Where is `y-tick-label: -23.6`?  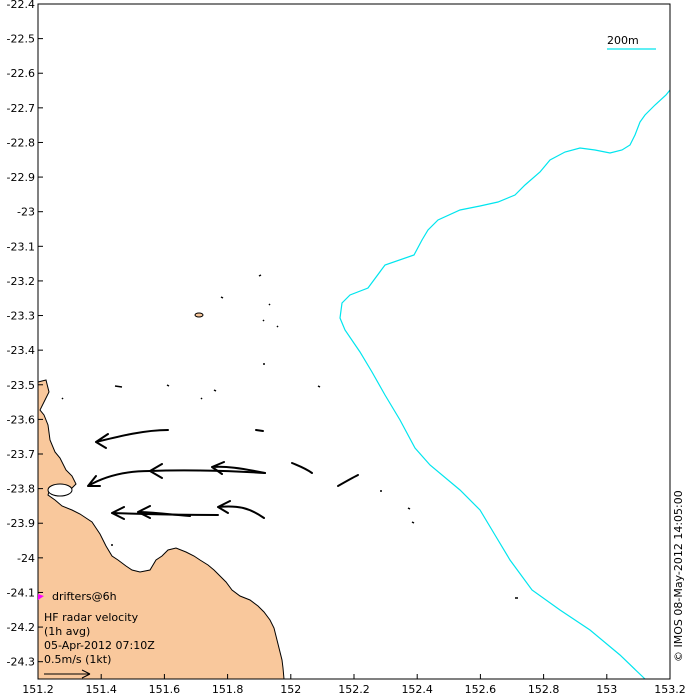 y-tick-label: -23.6 is located at coordinates (21, 419).